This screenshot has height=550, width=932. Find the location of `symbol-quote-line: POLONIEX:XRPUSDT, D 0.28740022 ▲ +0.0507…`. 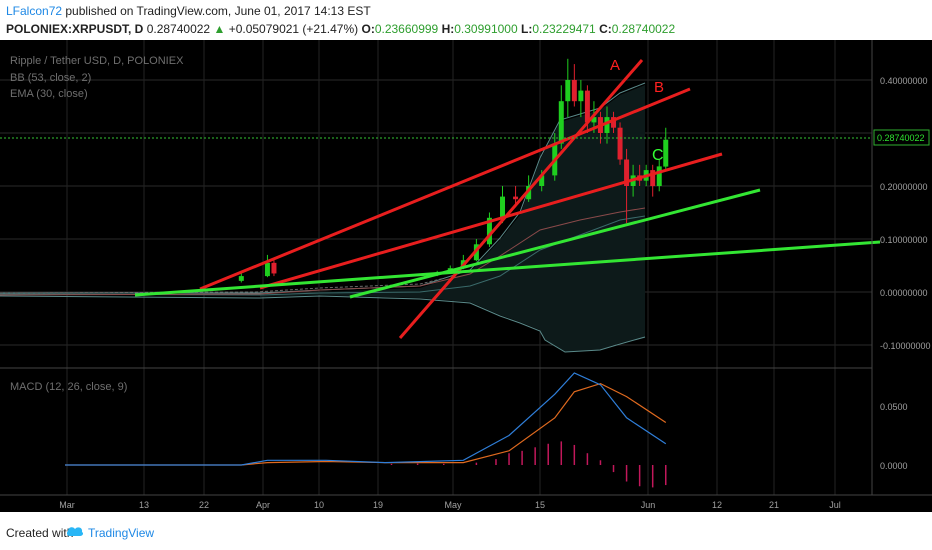

symbol-quote-line: POLONIEX:XRPUSDT, D 0.28740022 ▲ +0.0507… is located at coordinates (340, 29).